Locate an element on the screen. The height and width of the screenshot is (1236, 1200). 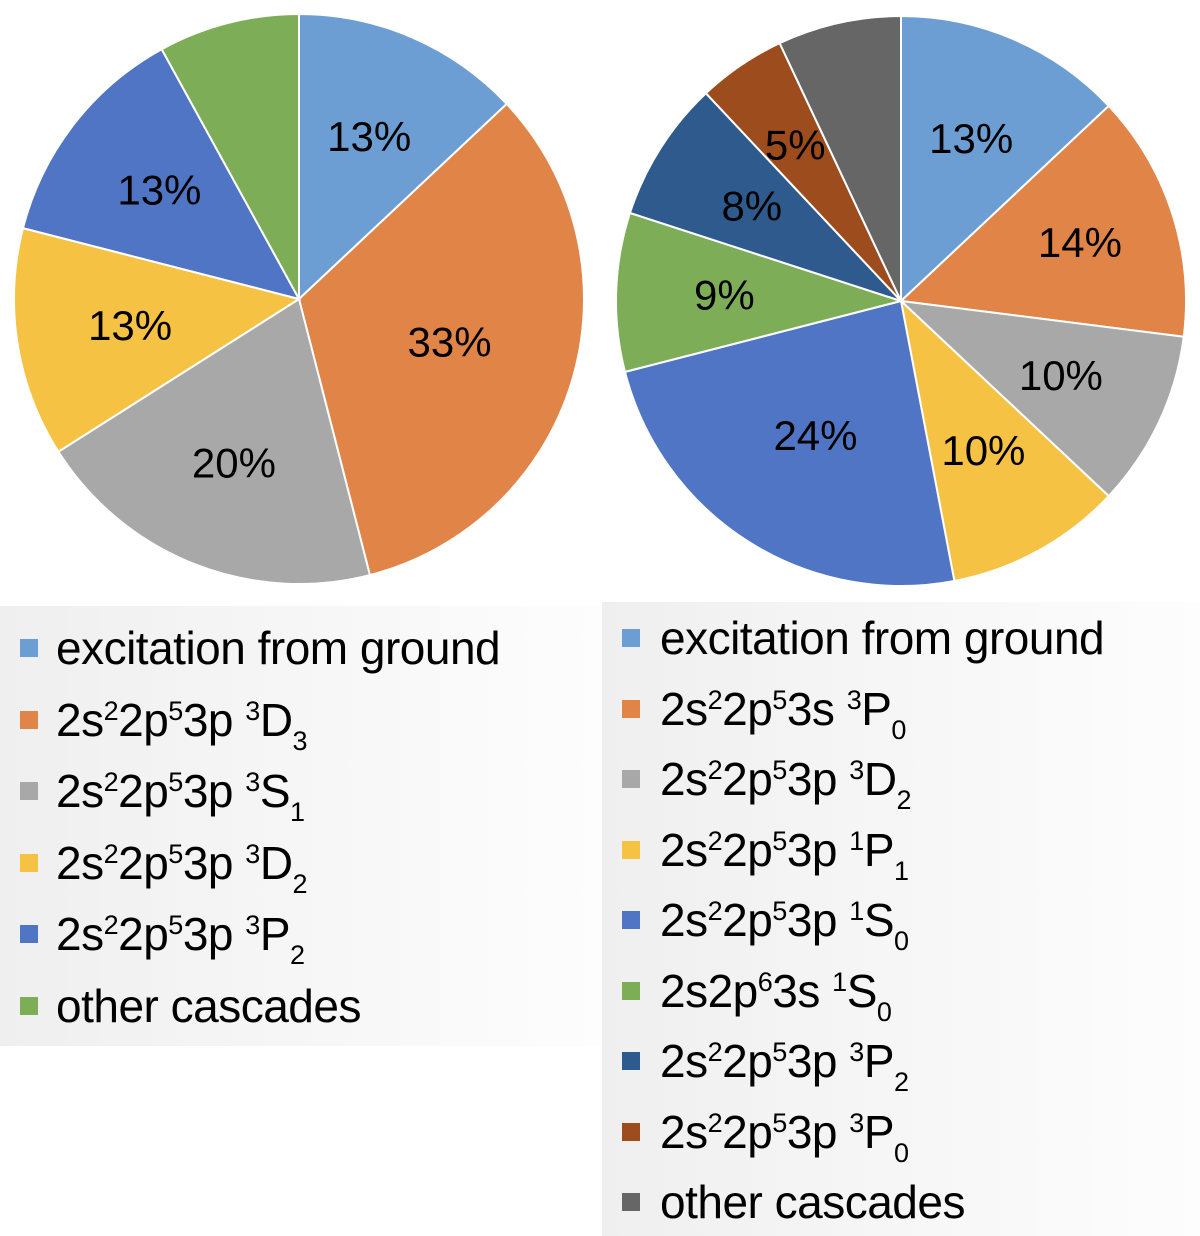
legend-item: 2s22p53p 1S0 is located at coordinates (765, 923).